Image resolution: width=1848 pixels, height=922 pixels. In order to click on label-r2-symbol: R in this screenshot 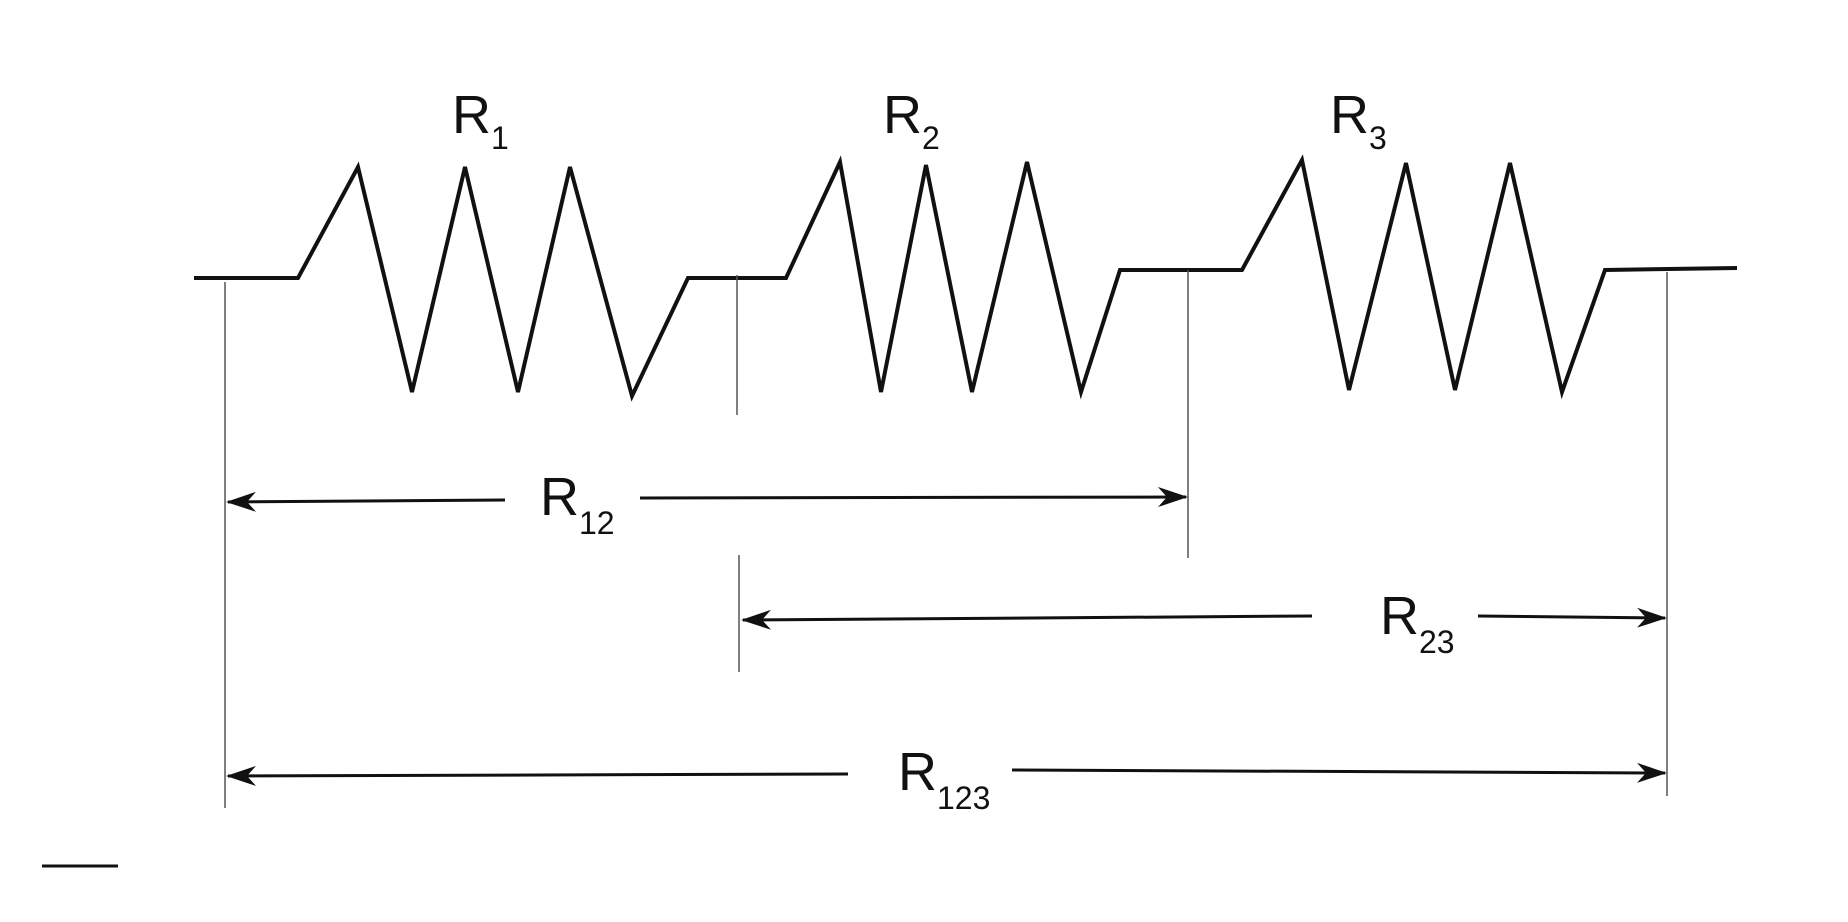, I will do `click(902, 115)`.